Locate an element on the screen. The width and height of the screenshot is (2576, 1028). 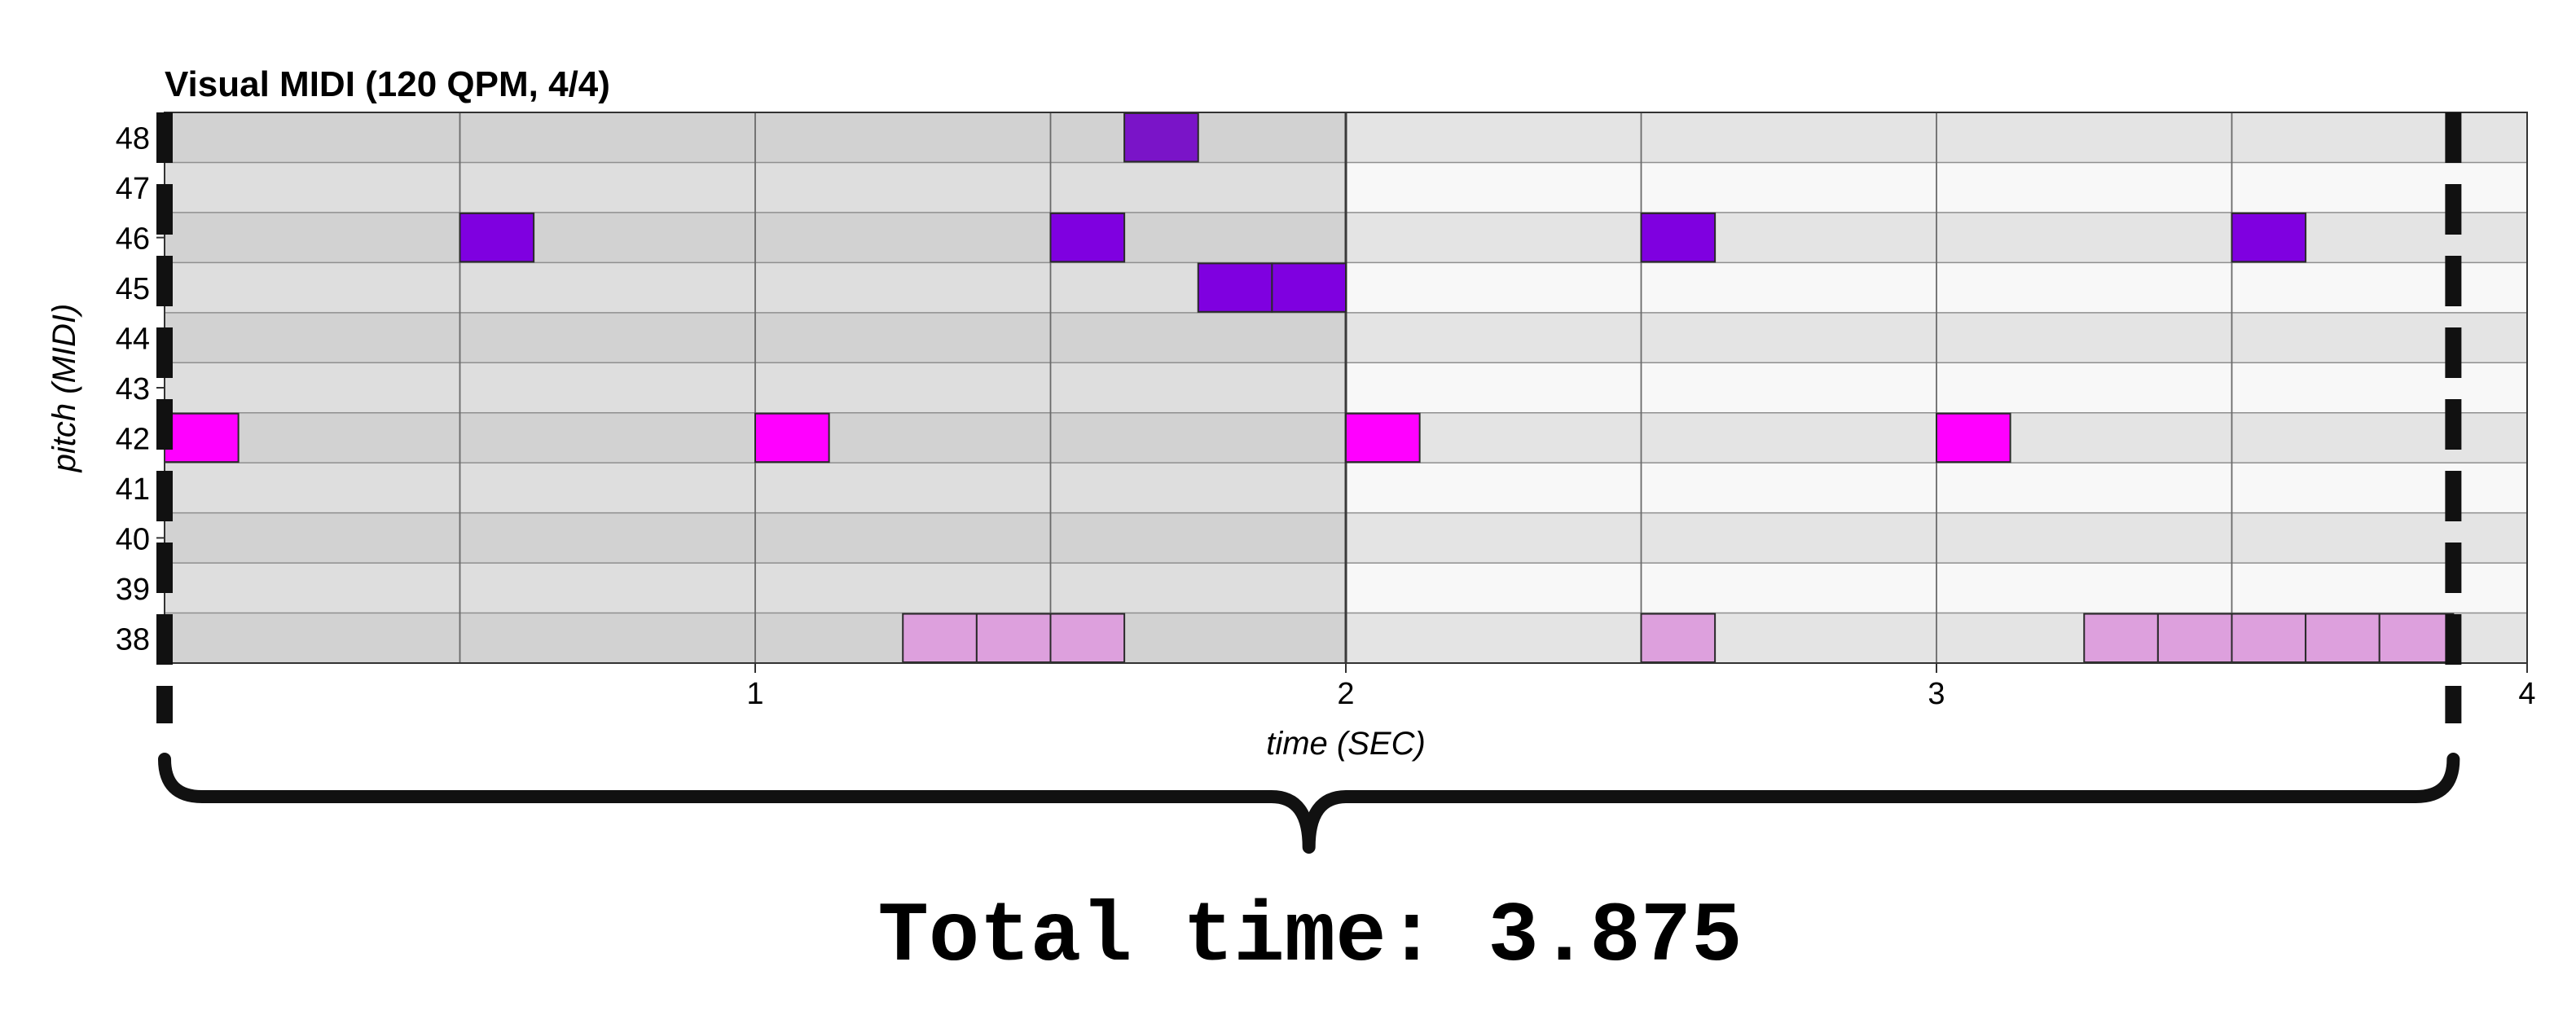
pitch-tick-label: 47 is located at coordinates (133, 189).